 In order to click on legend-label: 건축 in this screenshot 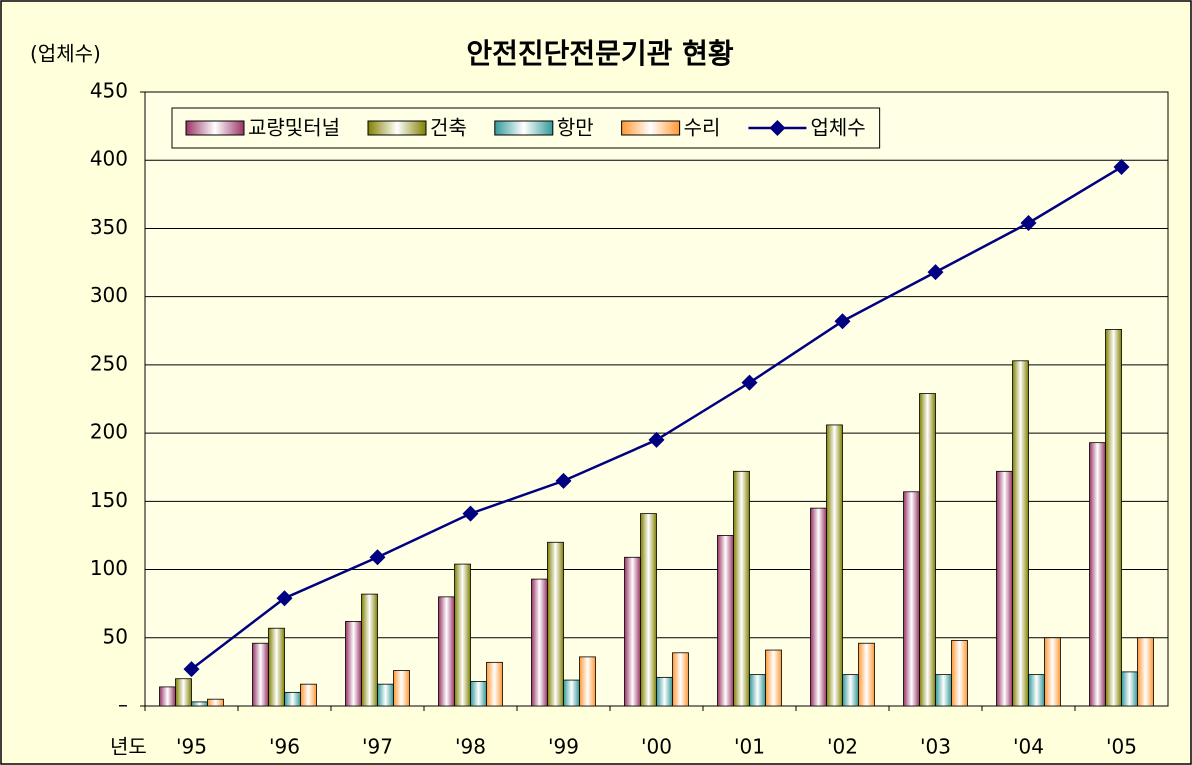, I will do `click(448, 128)`.